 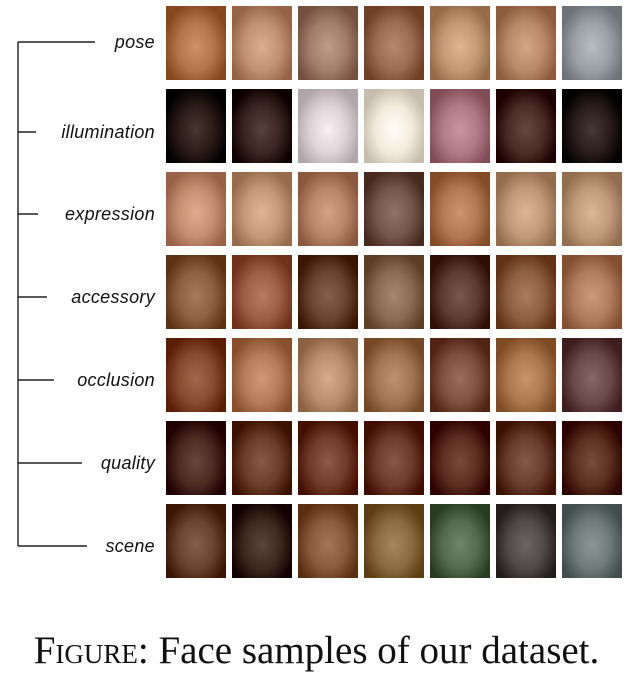 I want to click on figure-caption: Figure: Face samples of our dataset., so click(x=316, y=650).